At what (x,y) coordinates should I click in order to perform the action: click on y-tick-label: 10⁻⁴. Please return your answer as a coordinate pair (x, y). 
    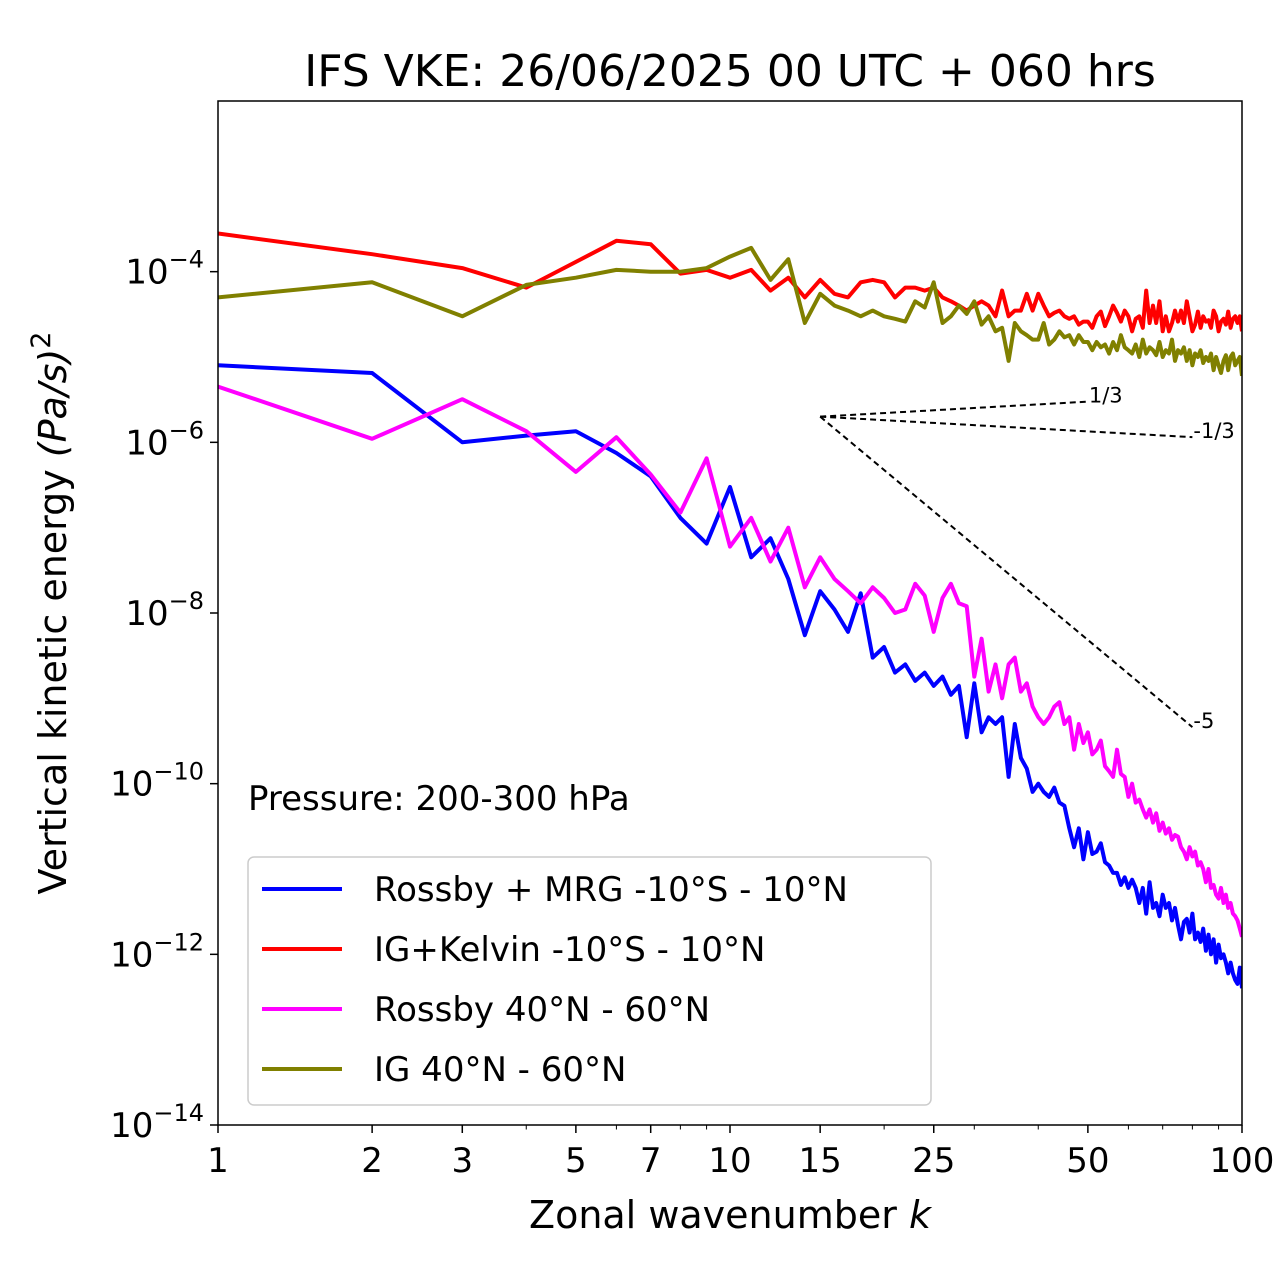
    Looking at the image, I should click on (164, 269).